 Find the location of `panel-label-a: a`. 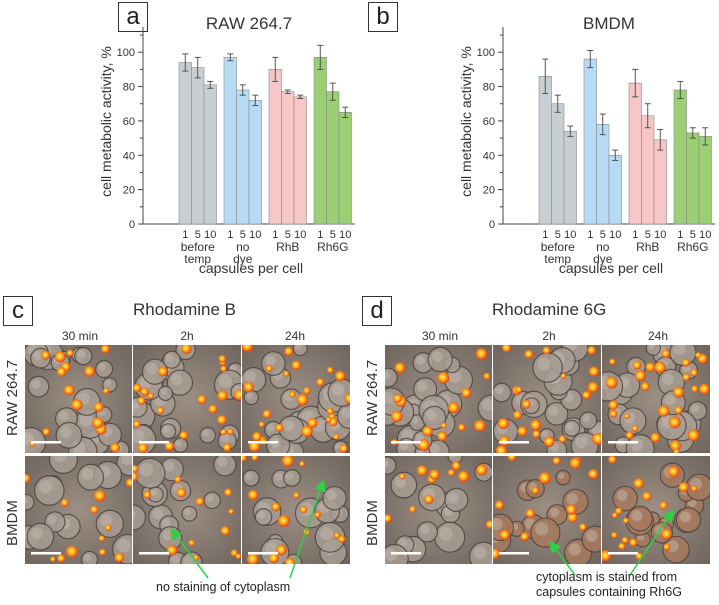

panel-label-a: a is located at coordinates (133, 17).